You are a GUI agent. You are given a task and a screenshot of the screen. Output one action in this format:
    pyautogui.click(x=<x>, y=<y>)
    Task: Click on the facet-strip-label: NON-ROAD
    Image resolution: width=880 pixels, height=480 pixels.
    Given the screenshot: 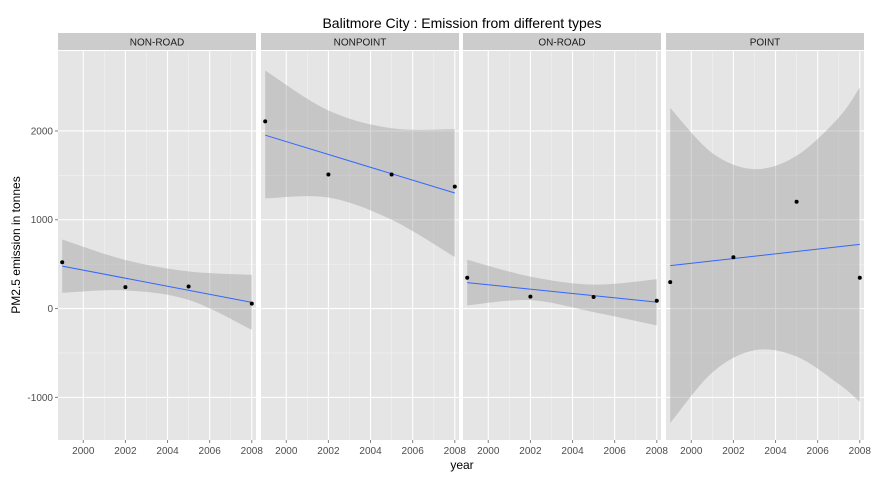 What is the action you would take?
    pyautogui.click(x=157, y=43)
    